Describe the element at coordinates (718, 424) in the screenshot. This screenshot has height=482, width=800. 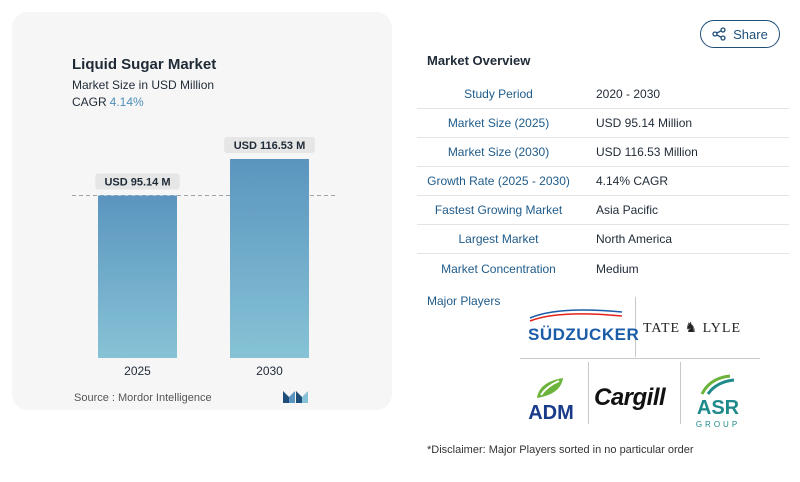
I see `asr-group-wordmark: GROUP` at that location.